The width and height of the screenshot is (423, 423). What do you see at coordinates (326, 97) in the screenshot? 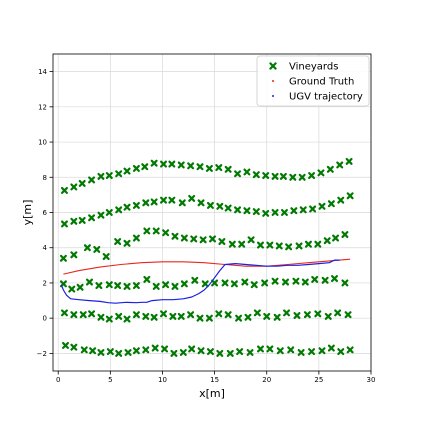
I see `legend-ugv-trajectory-label: UGV trajectory` at bounding box center [326, 97].